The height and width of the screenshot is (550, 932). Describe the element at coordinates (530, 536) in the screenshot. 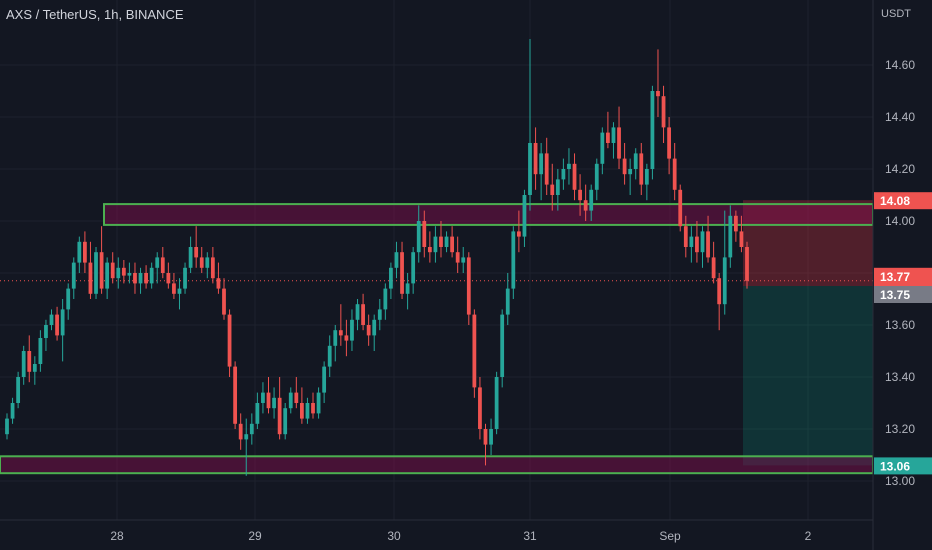

I see `time-tick-label: 31` at that location.